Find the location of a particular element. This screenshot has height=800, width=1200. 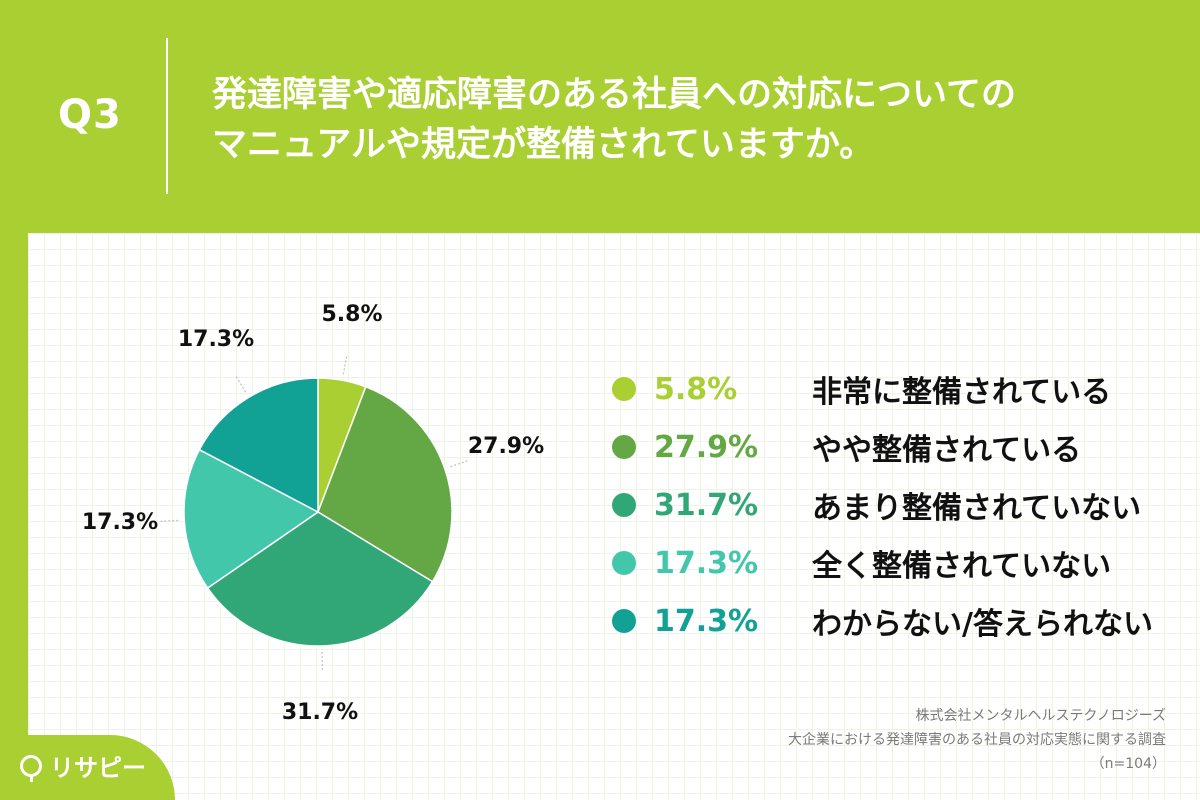

question-title-line-1: 発達障害や適応障害のある社員への対応についての is located at coordinates (614, 95).